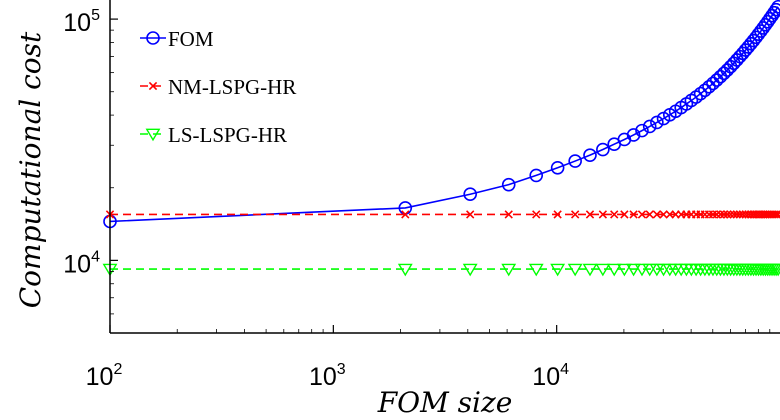 Image resolution: width=780 pixels, height=420 pixels. Describe the element at coordinates (327, 376) in the screenshot. I see `x-tick-label: 10³` at that location.